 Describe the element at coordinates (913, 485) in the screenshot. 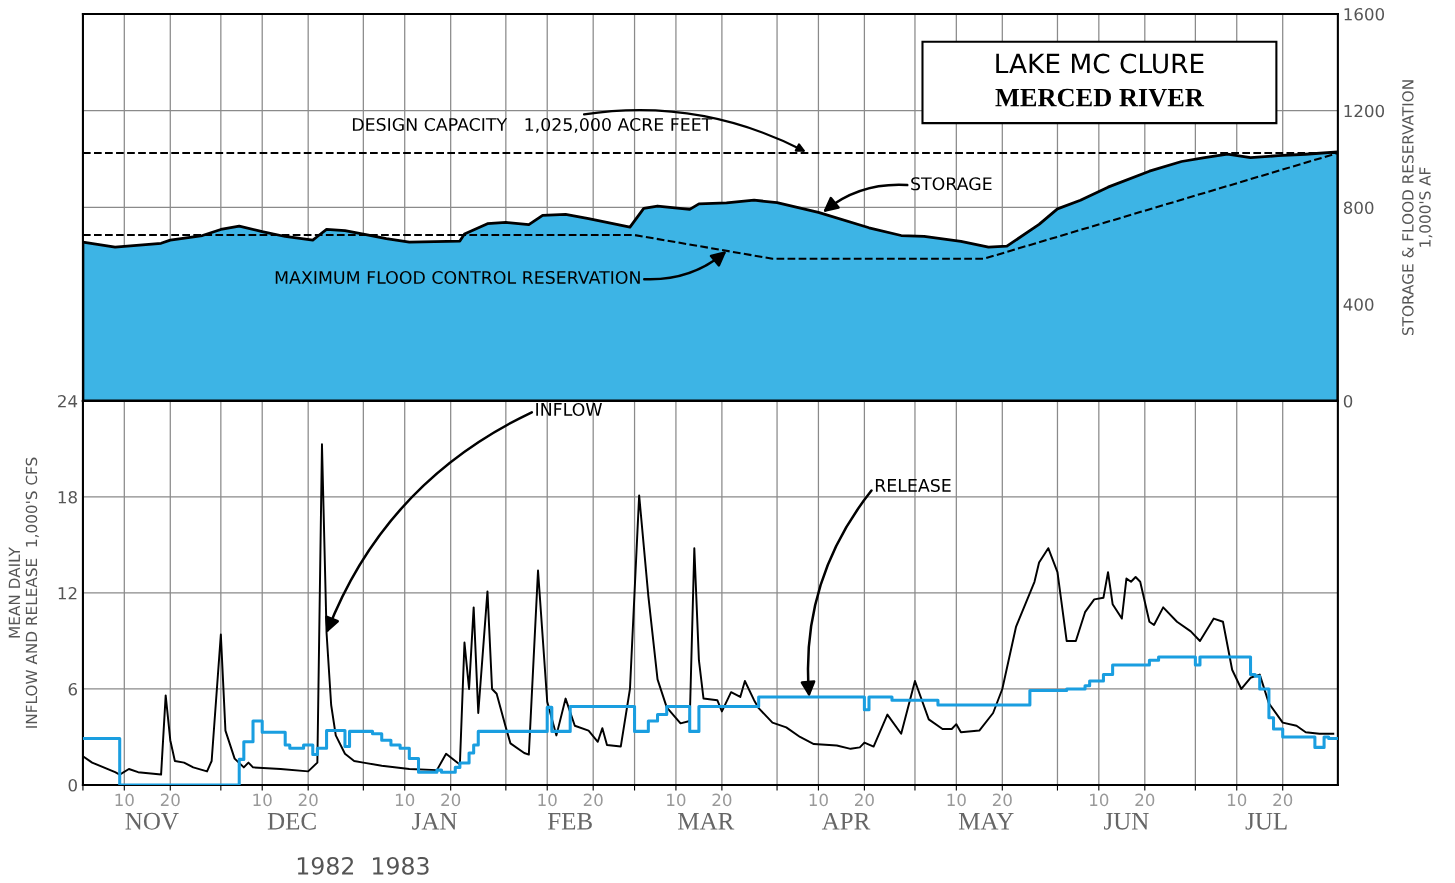

I see `annotation: RELEASE` at that location.